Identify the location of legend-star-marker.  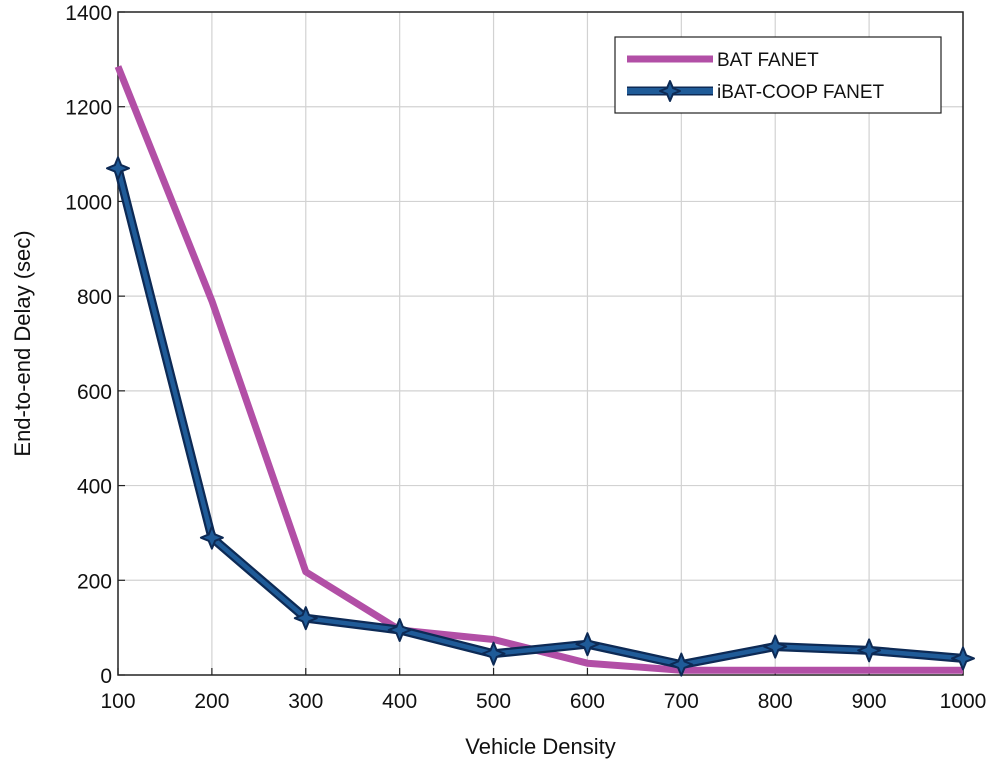
(670, 91).